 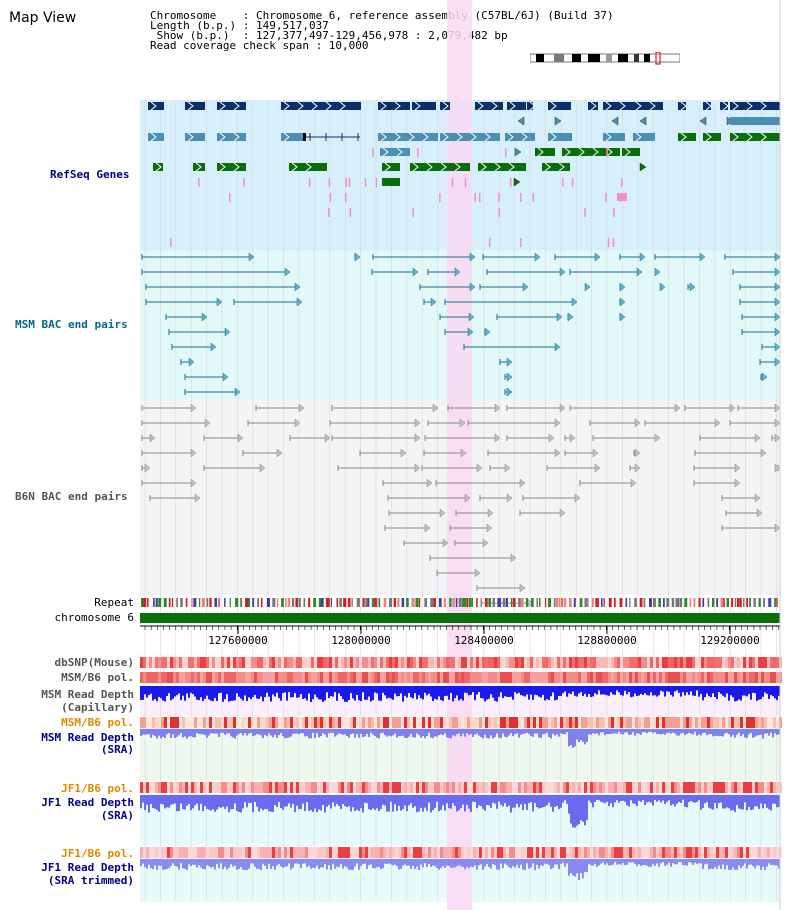 What do you see at coordinates (71, 324) in the screenshot?
I see `track-label-msm-bac: MSM BAC end pairs` at bounding box center [71, 324].